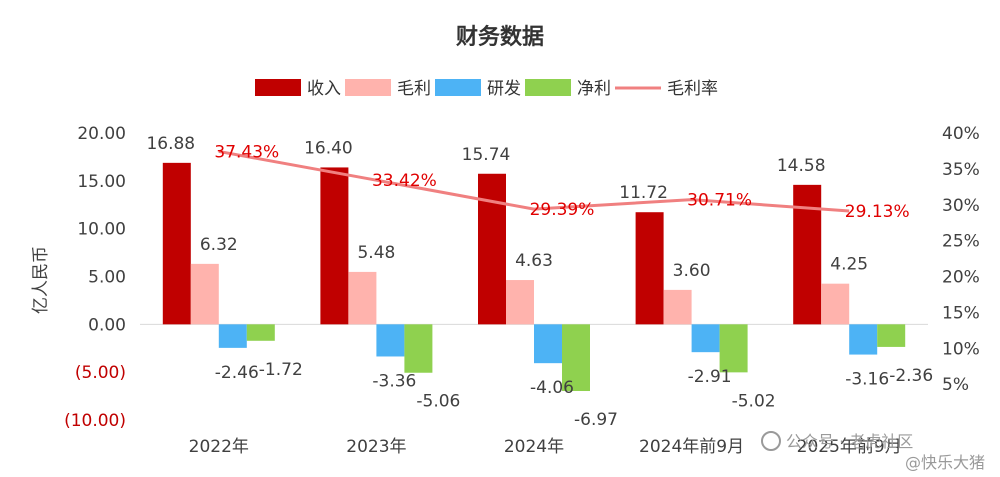 The image size is (1000, 477). What do you see at coordinates (486, 89) in the screenshot?
I see `legend: 收入 毛利 研发 净利 毛利率` at bounding box center [486, 89].